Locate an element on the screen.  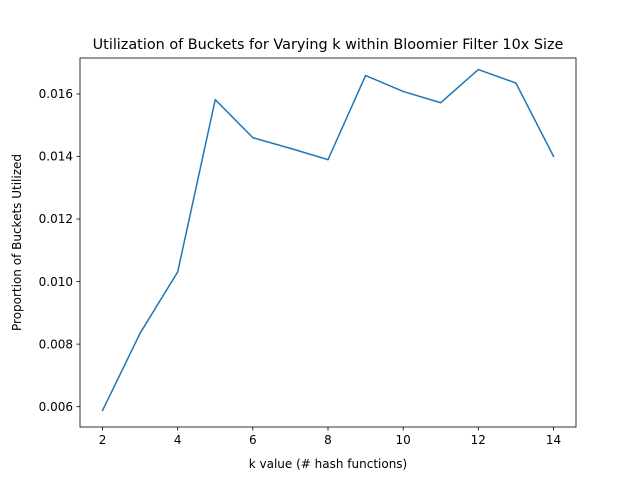
x-tick-label: 2 is located at coordinates (103, 440).